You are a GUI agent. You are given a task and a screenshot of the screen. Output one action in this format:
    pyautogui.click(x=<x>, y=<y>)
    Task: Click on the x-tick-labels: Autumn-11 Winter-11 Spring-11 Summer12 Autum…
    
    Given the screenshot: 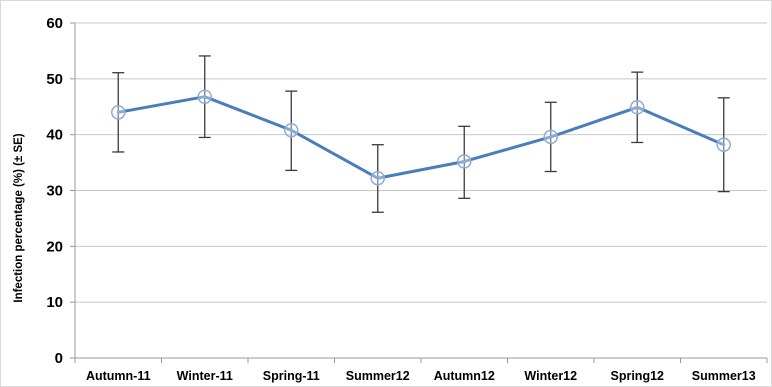 What is the action you would take?
    pyautogui.click(x=421, y=376)
    